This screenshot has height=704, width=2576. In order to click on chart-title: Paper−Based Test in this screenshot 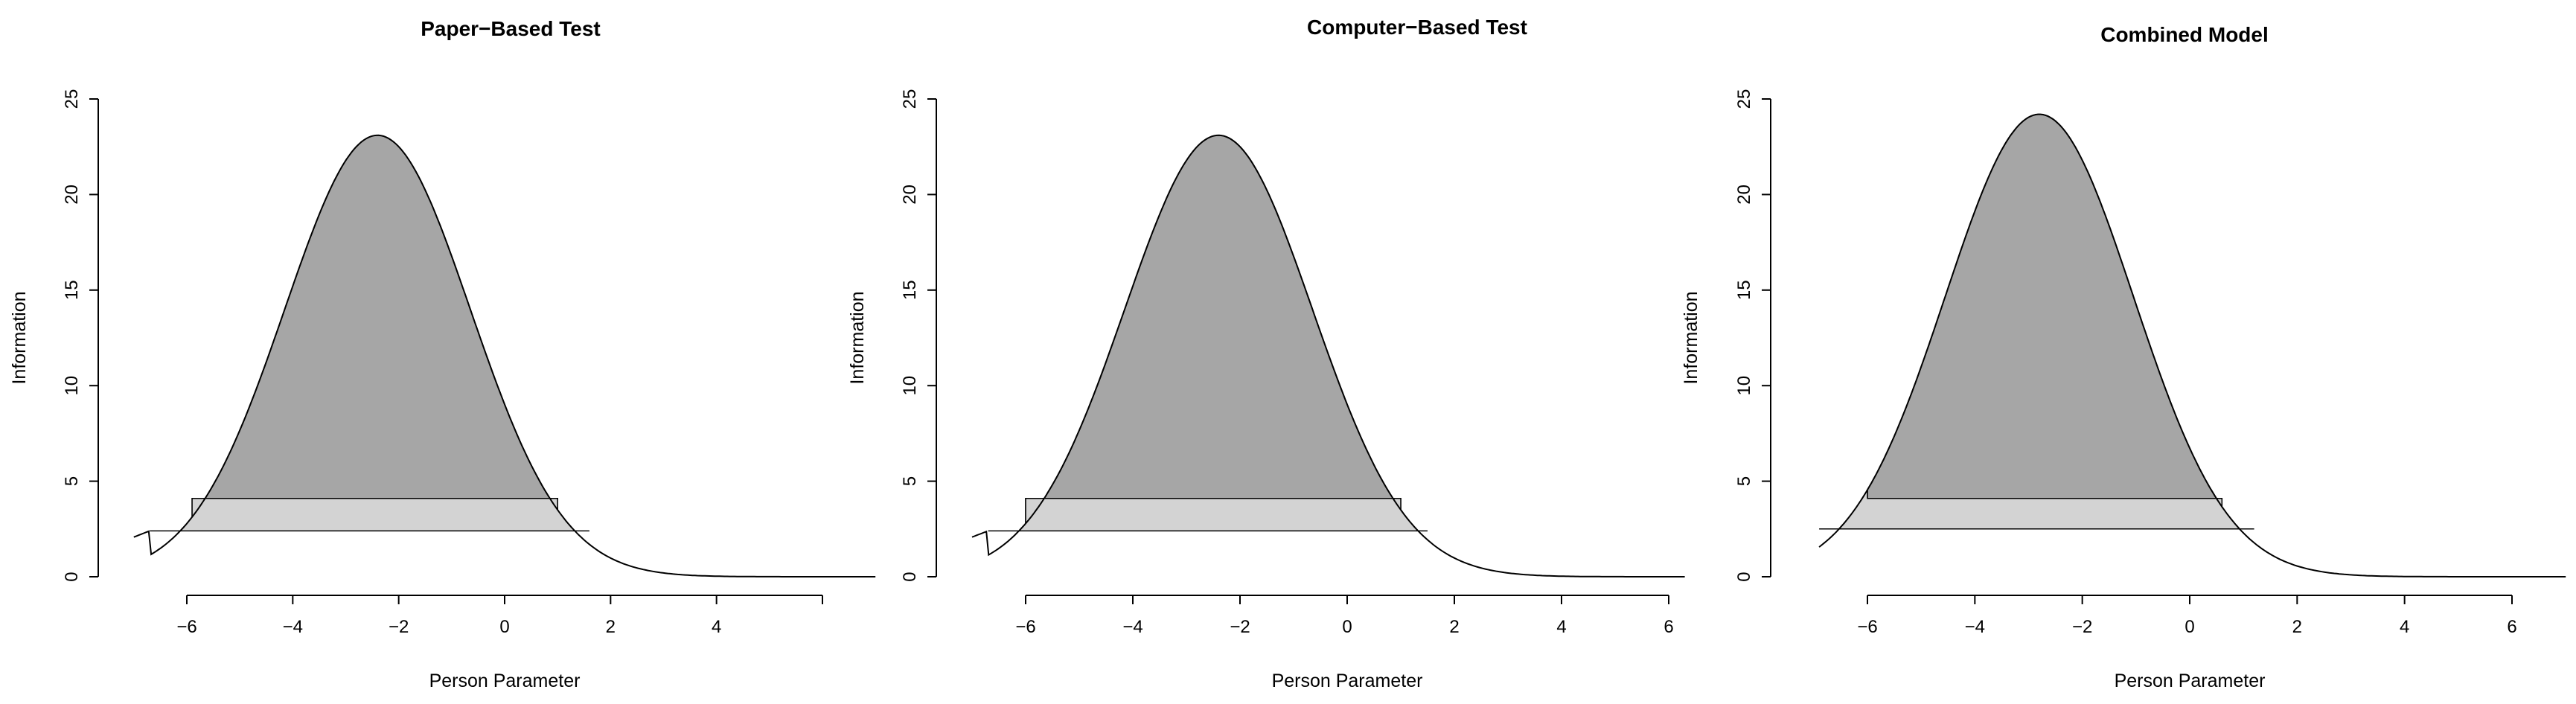, I will do `click(511, 28)`.